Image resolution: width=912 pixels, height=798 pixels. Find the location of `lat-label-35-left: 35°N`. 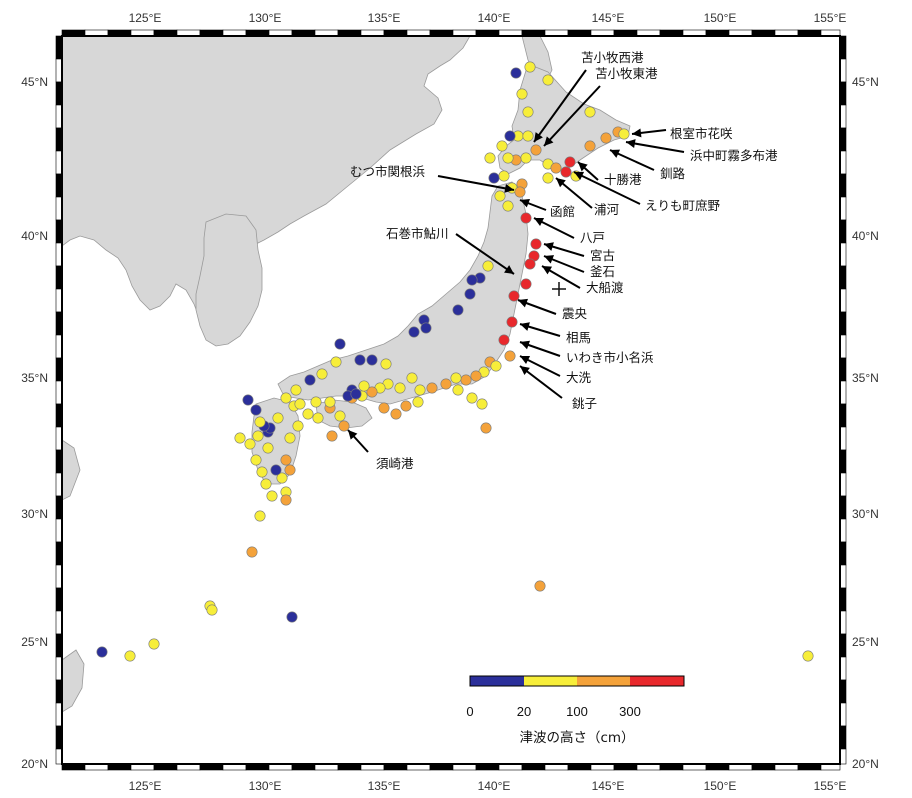

lat-label-35-left: 35°N is located at coordinates (34, 378).